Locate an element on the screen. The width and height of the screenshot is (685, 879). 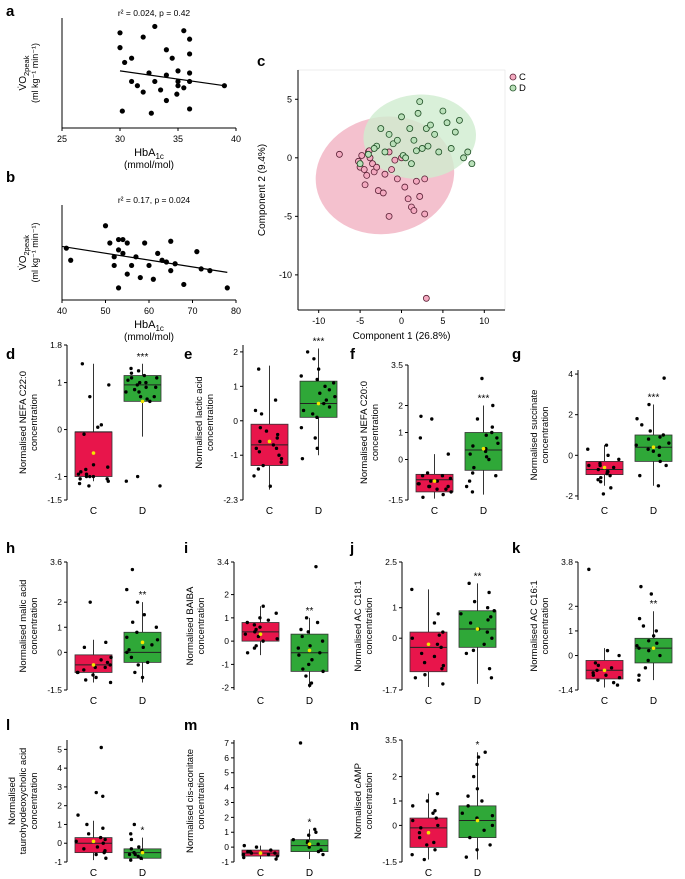
ylabel-i: concentration is located at coordinates (201, 625).